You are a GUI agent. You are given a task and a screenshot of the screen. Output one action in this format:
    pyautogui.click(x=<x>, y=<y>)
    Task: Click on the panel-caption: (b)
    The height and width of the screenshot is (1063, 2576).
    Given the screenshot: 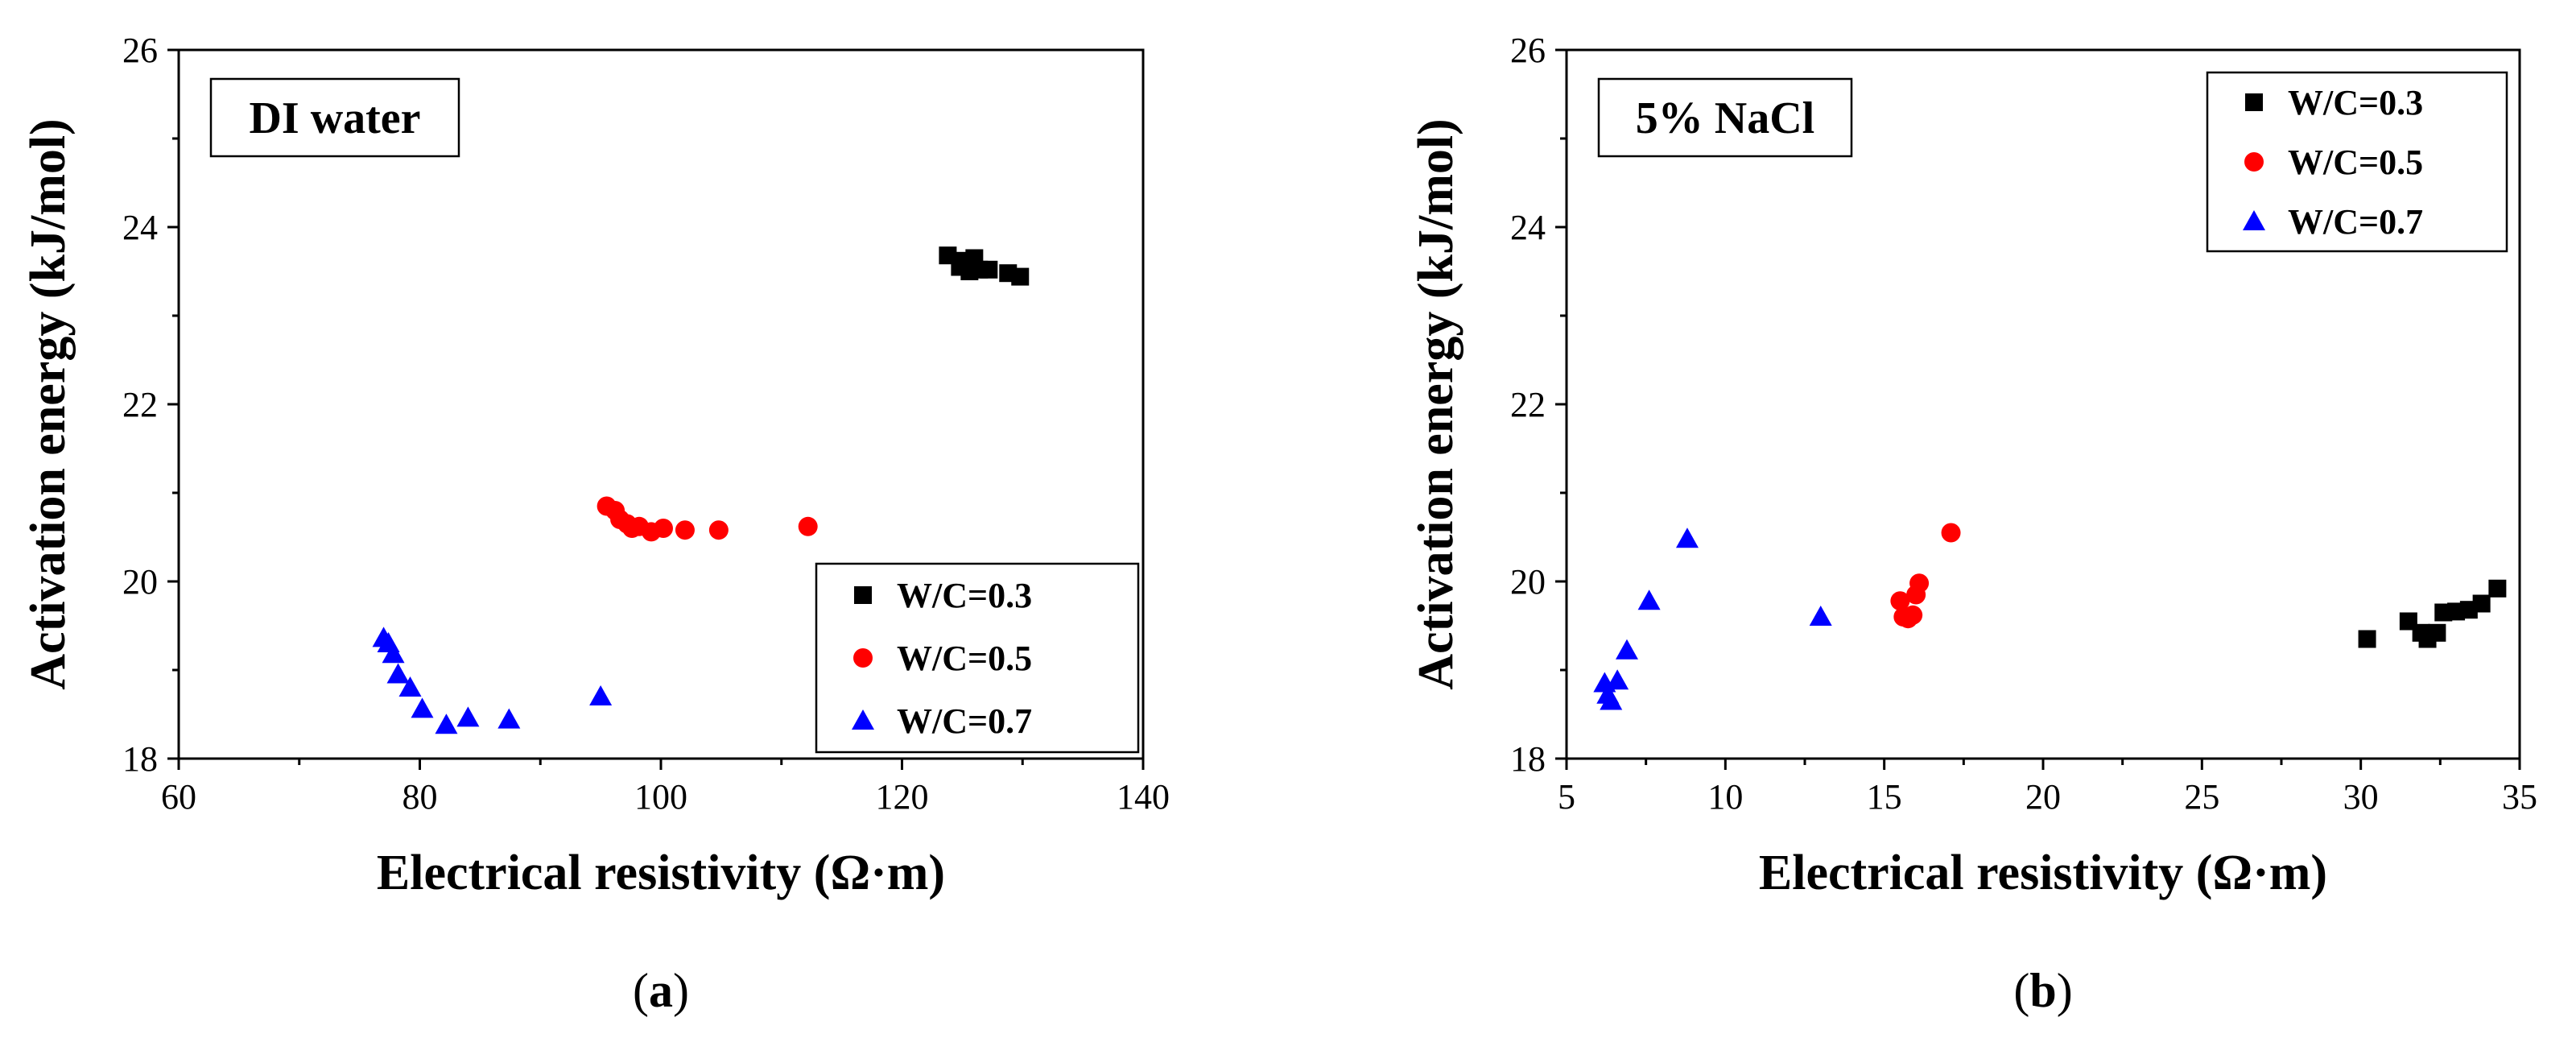 What is the action you would take?
    pyautogui.click(x=2042, y=990)
    